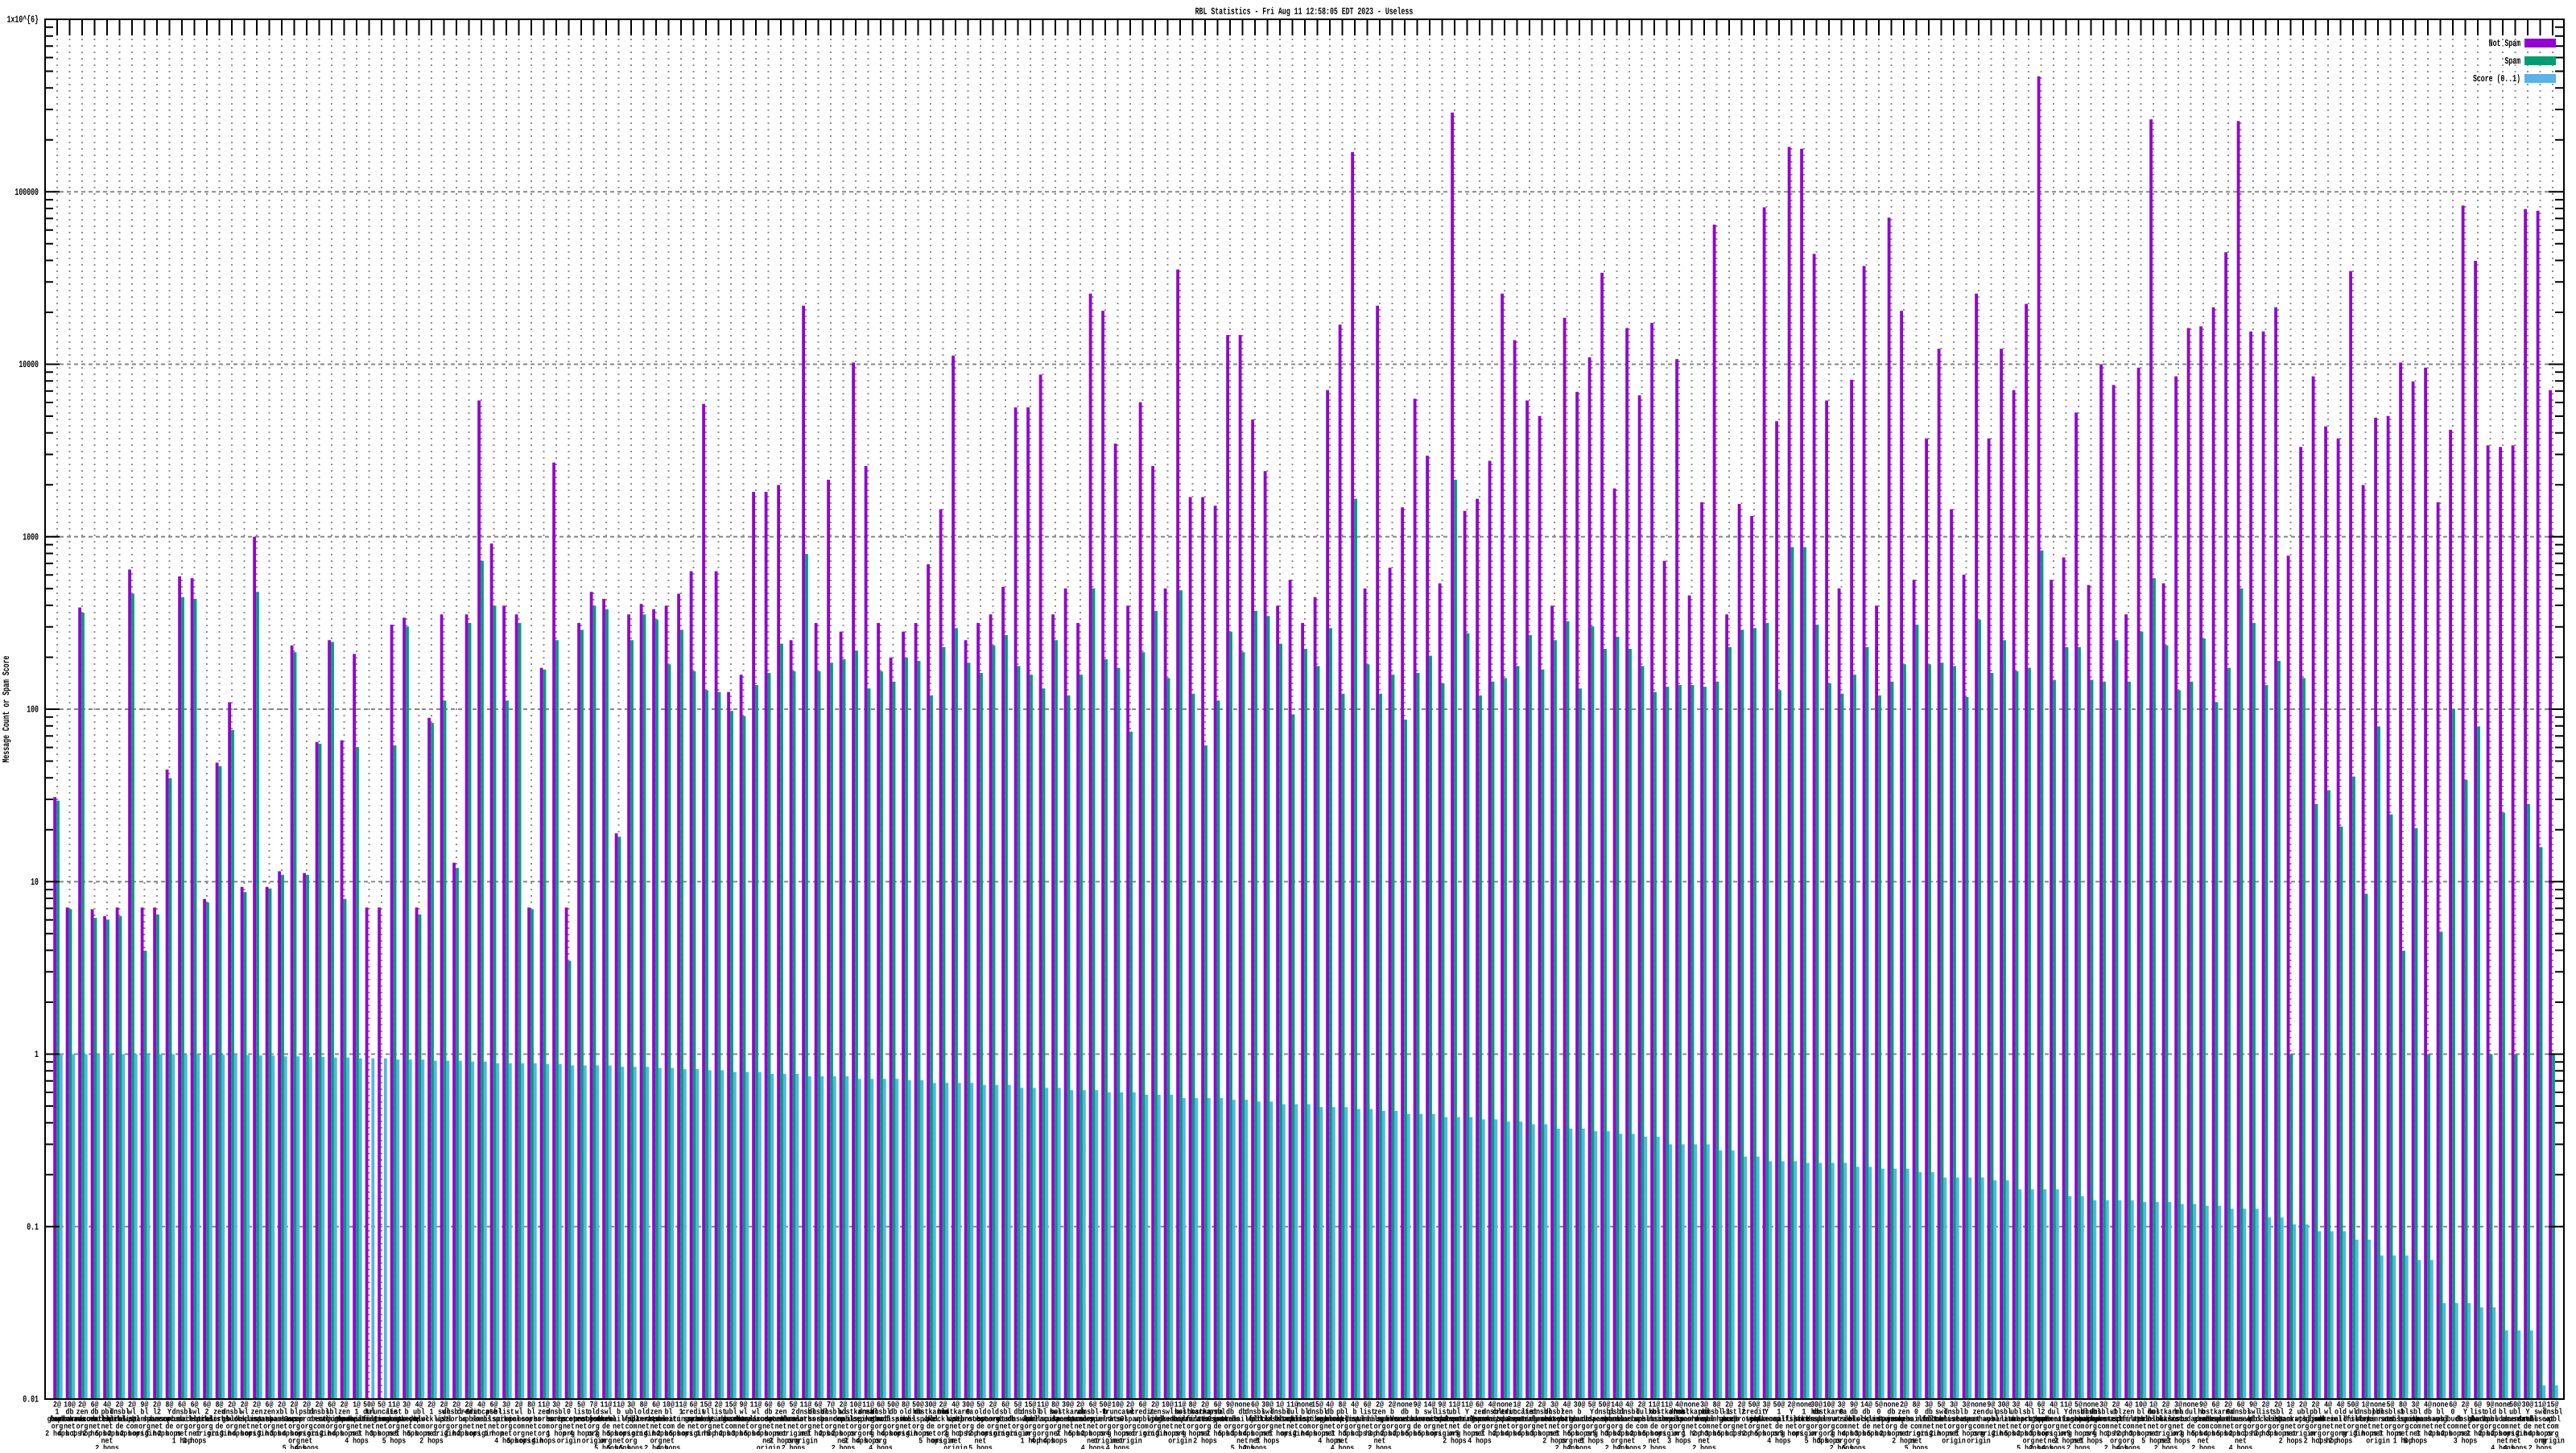 This screenshot has height=1453, width=2576. Describe the element at coordinates (1455, 1413) in the screenshot. I see `svg-text: ubl` at that location.